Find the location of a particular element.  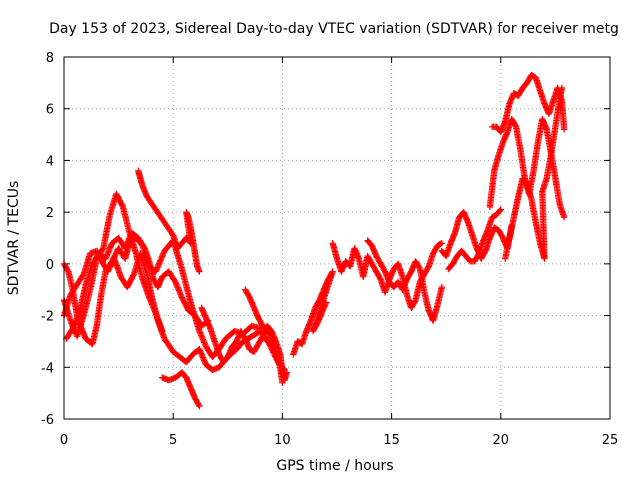

x-tick-label: 10 is located at coordinates (282, 440).